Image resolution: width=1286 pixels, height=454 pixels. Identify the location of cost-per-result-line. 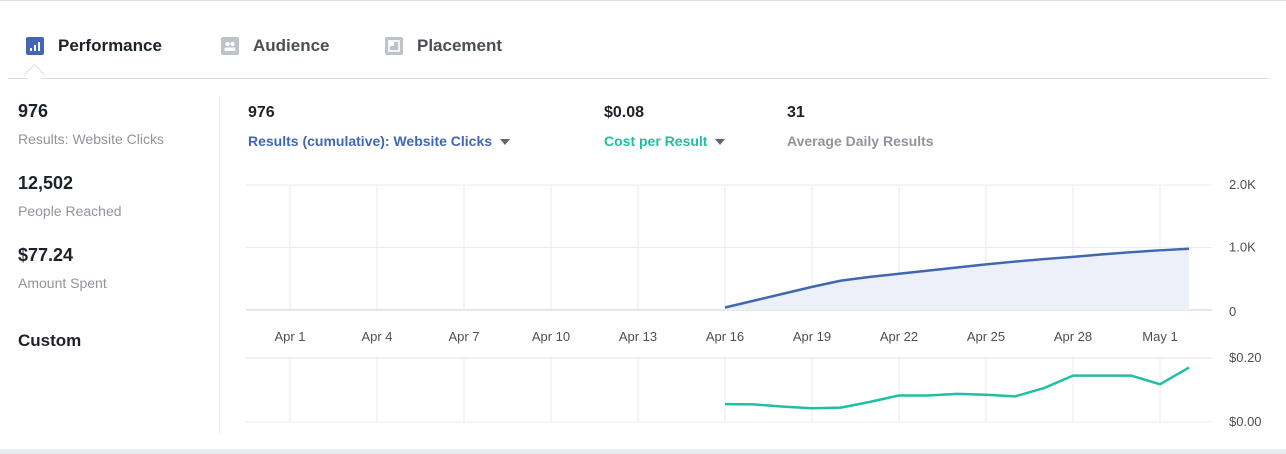
(957, 388).